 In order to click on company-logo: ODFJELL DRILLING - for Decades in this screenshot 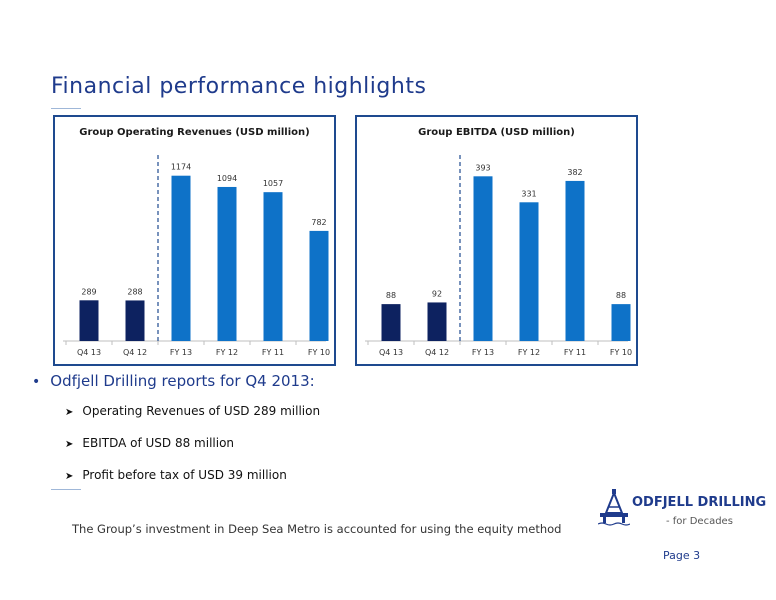, I will do `click(682, 509)`.